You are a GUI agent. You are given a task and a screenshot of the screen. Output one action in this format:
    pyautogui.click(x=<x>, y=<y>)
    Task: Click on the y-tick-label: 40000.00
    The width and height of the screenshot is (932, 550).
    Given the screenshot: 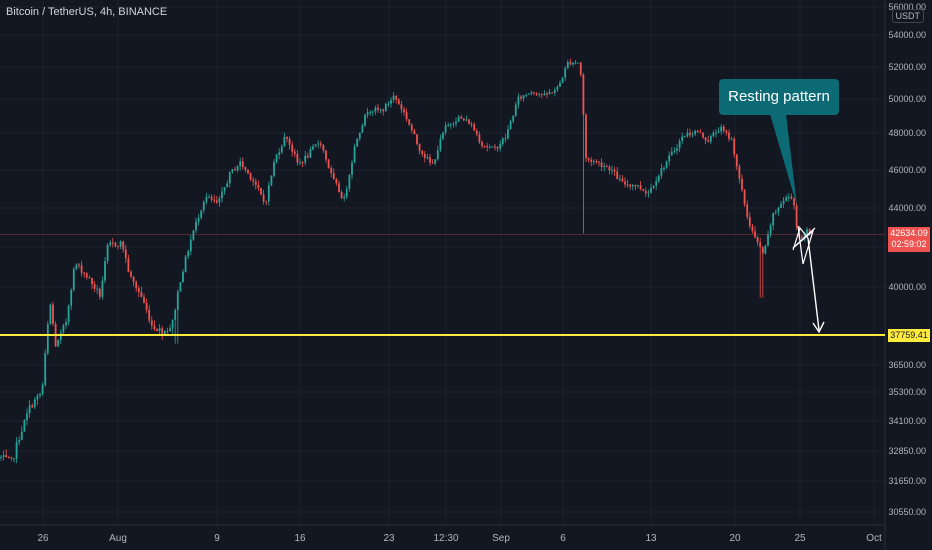 What is the action you would take?
    pyautogui.click(x=907, y=287)
    